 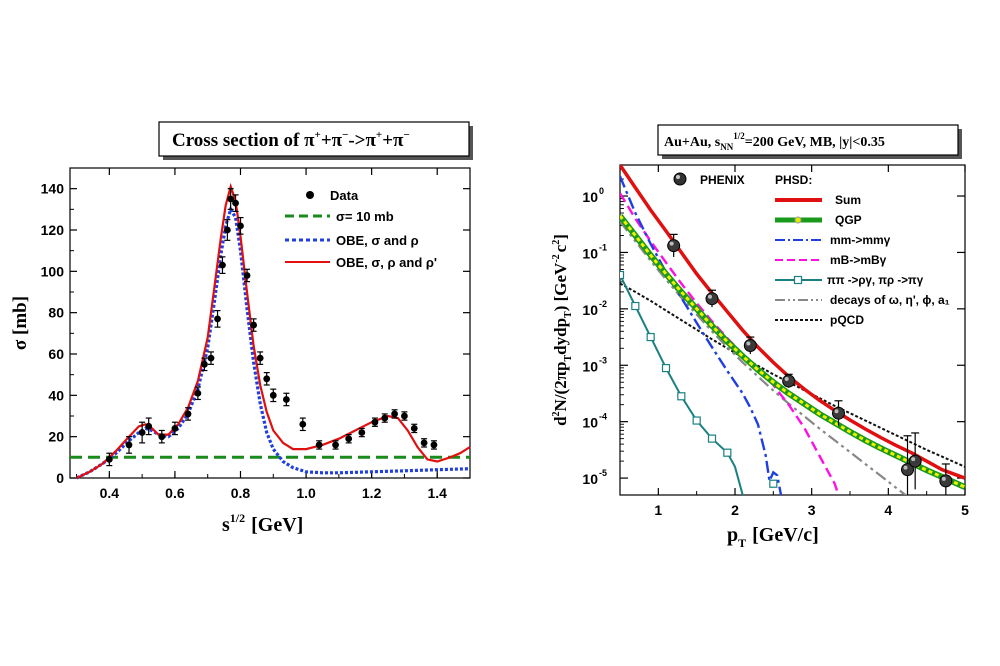 What do you see at coordinates (56, 395) in the screenshot?
I see `left-y-tick-label: 40` at bounding box center [56, 395].